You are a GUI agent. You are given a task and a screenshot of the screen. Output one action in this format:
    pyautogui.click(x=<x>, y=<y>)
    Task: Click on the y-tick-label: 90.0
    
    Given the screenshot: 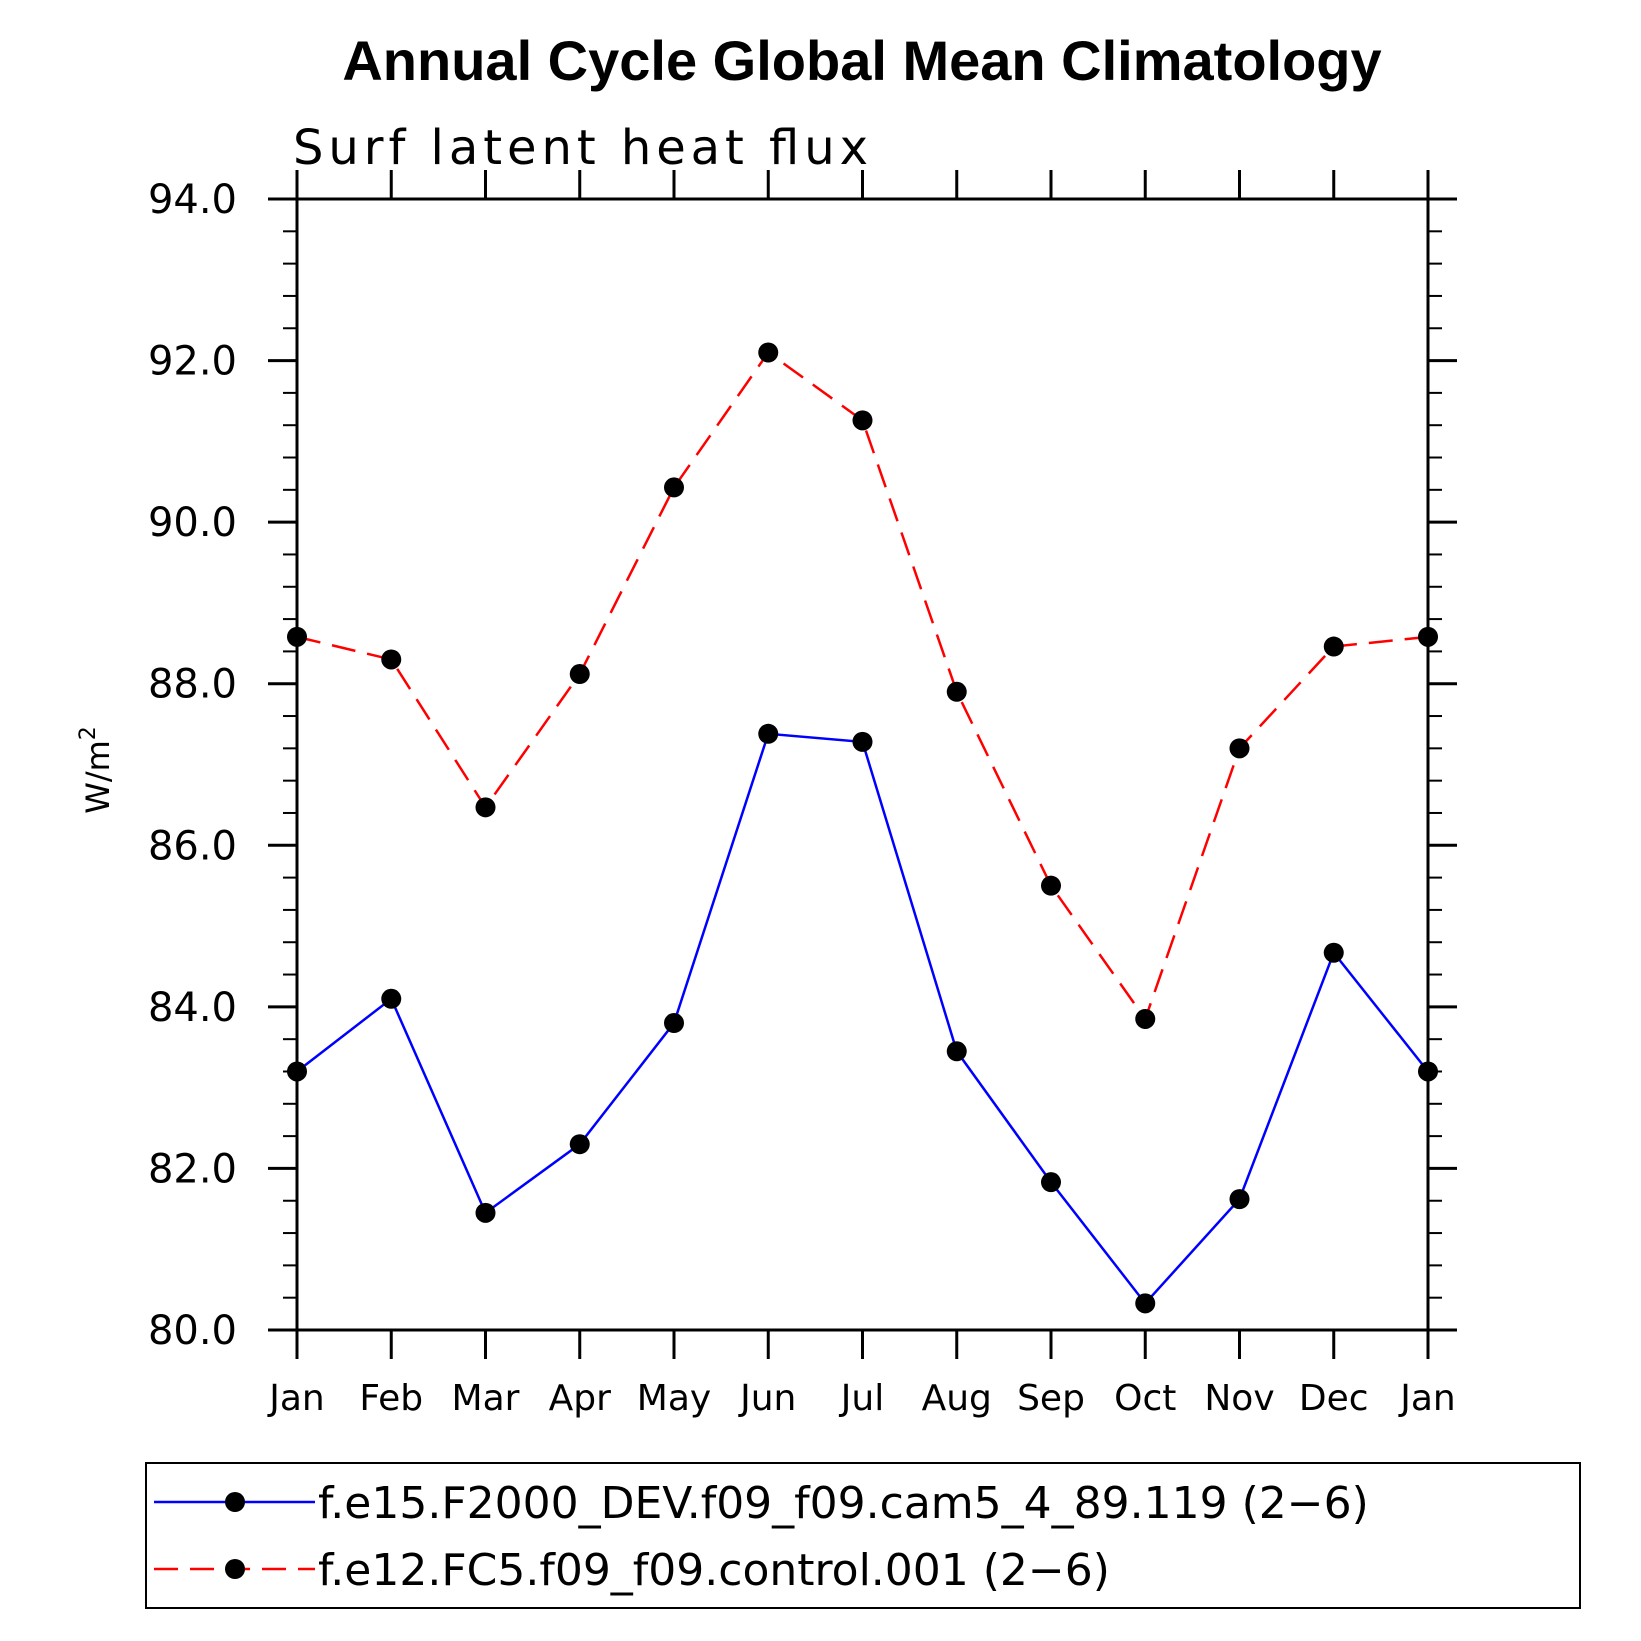 What is the action you would take?
    pyautogui.click(x=192, y=523)
    